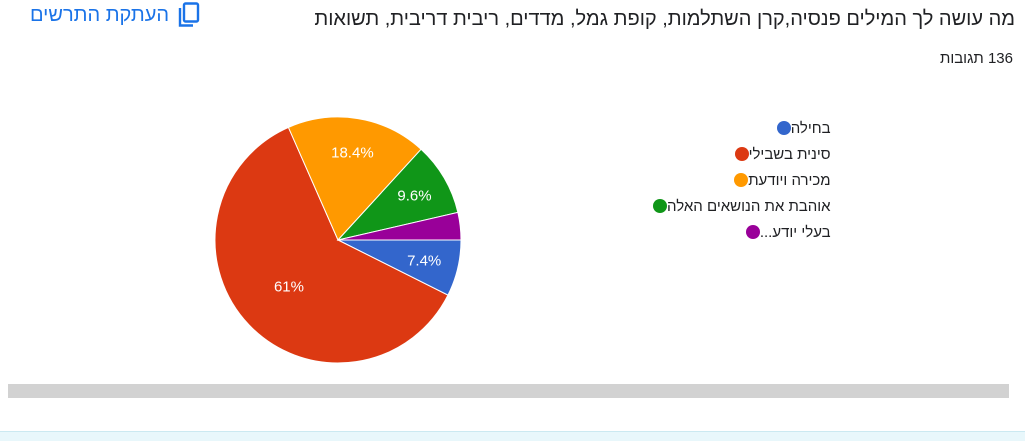 This screenshot has height=441, width=1025. Describe the element at coordinates (976, 58) in the screenshot. I see `response-count: 136 תגובות` at that location.